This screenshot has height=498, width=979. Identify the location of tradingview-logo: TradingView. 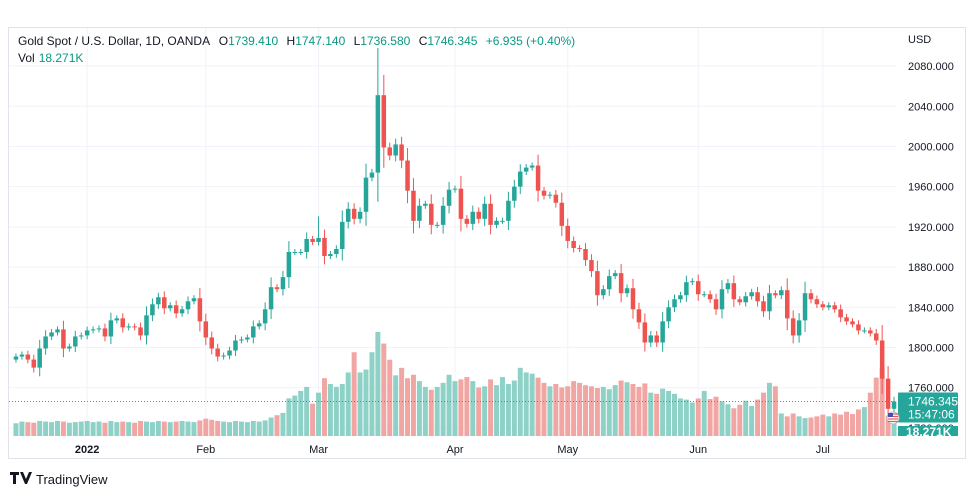
(59, 479).